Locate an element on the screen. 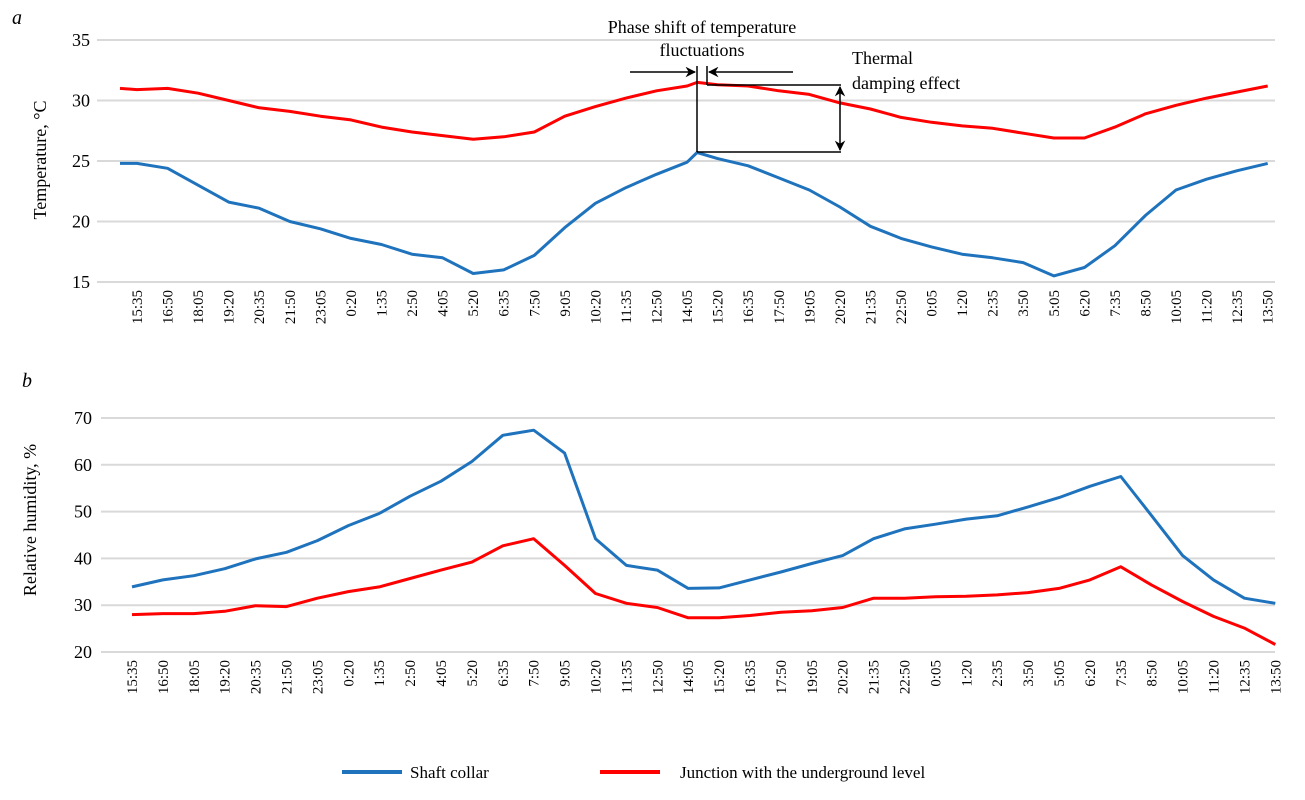 This screenshot has width=1305, height=800. y-axis-title: Relative humidity, % is located at coordinates (30, 520).